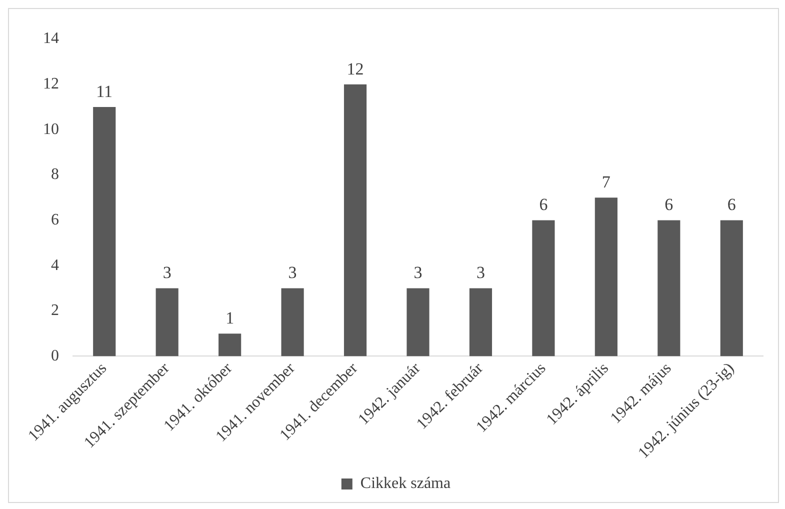  I want to click on data-label: 12, so click(355, 68).